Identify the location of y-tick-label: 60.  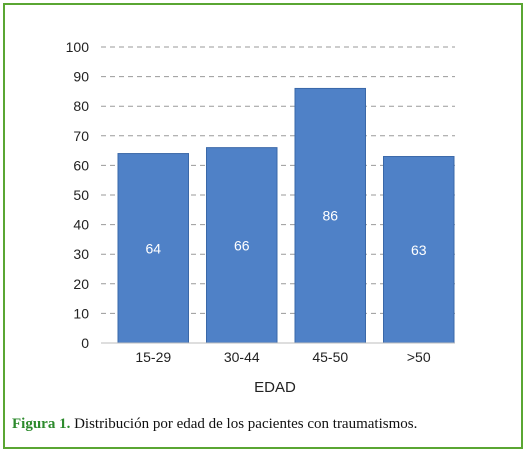
(81, 165).